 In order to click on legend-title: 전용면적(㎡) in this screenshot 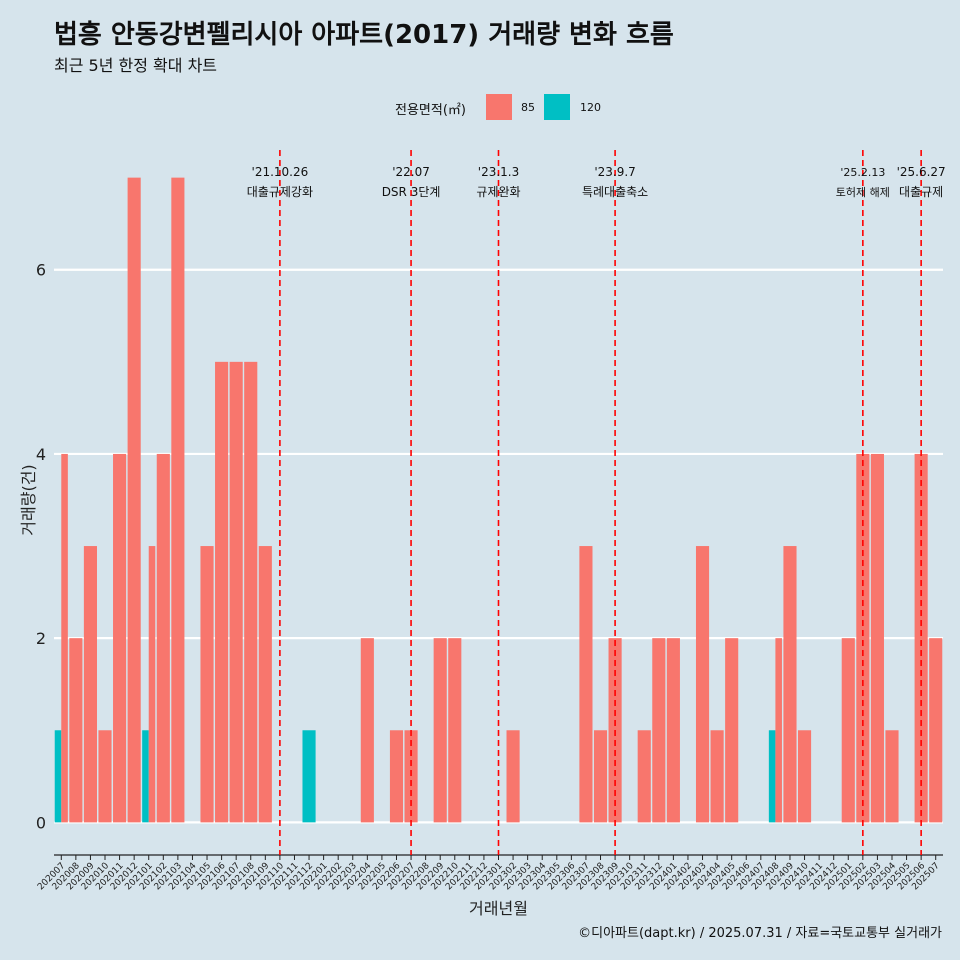, I will do `click(430, 110)`.